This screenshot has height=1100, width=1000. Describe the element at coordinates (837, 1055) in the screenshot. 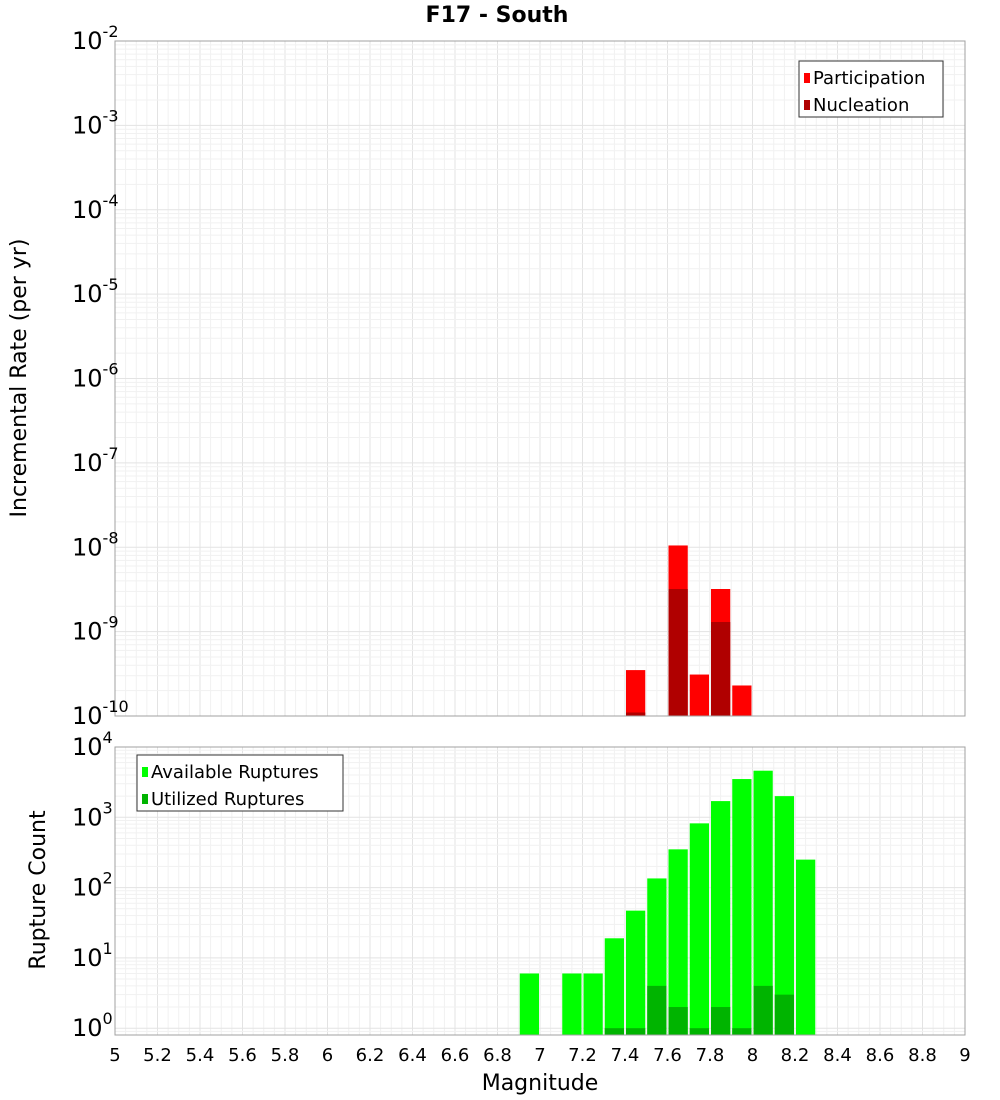

I see `x-tick-label: 8.4` at that location.